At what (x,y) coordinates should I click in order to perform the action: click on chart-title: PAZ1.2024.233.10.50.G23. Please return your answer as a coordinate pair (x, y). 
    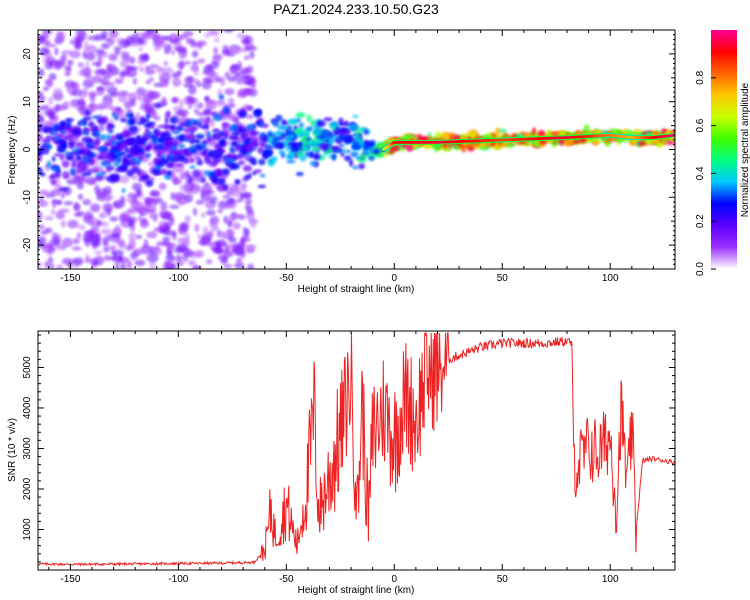
    Looking at the image, I should click on (356, 9).